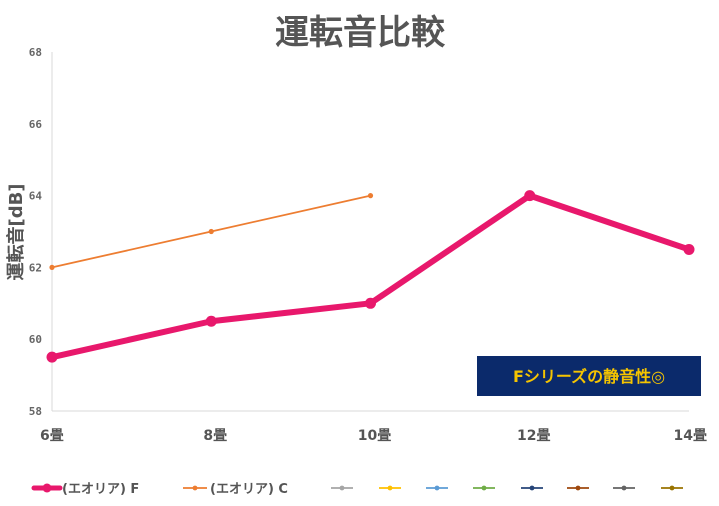 The width and height of the screenshot is (719, 506). What do you see at coordinates (35, 339) in the screenshot?
I see `y-tick-label: 60` at bounding box center [35, 339].